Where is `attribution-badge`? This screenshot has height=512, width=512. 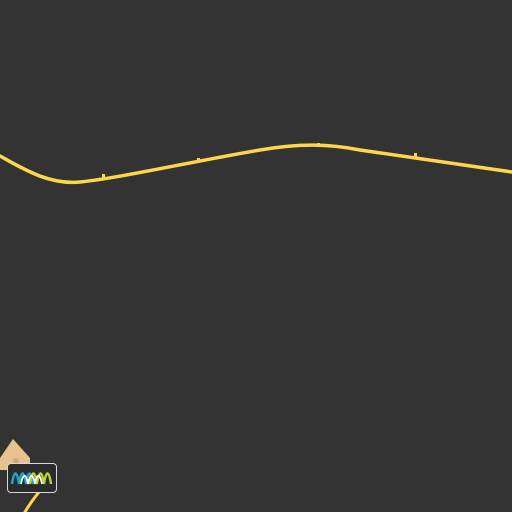 attribution-badge is located at coordinates (32, 478).